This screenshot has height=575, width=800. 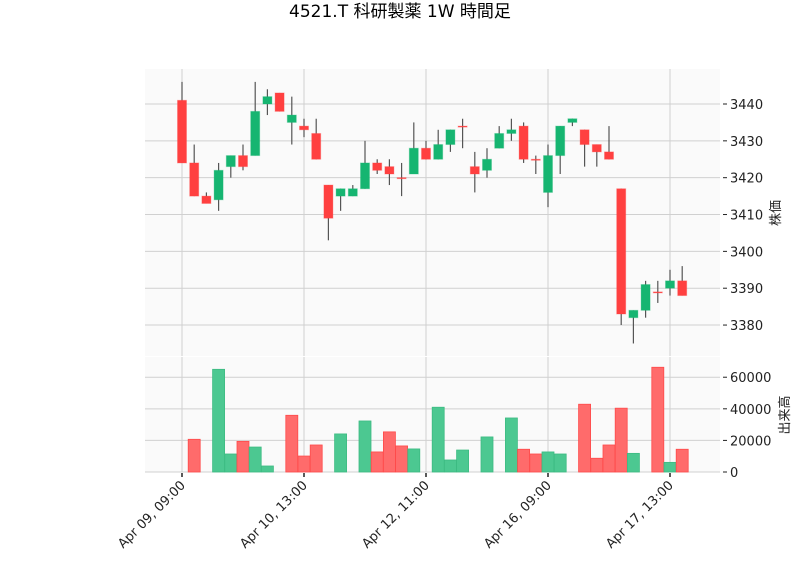 I want to click on price-tick-label: 3380, so click(x=746, y=326).